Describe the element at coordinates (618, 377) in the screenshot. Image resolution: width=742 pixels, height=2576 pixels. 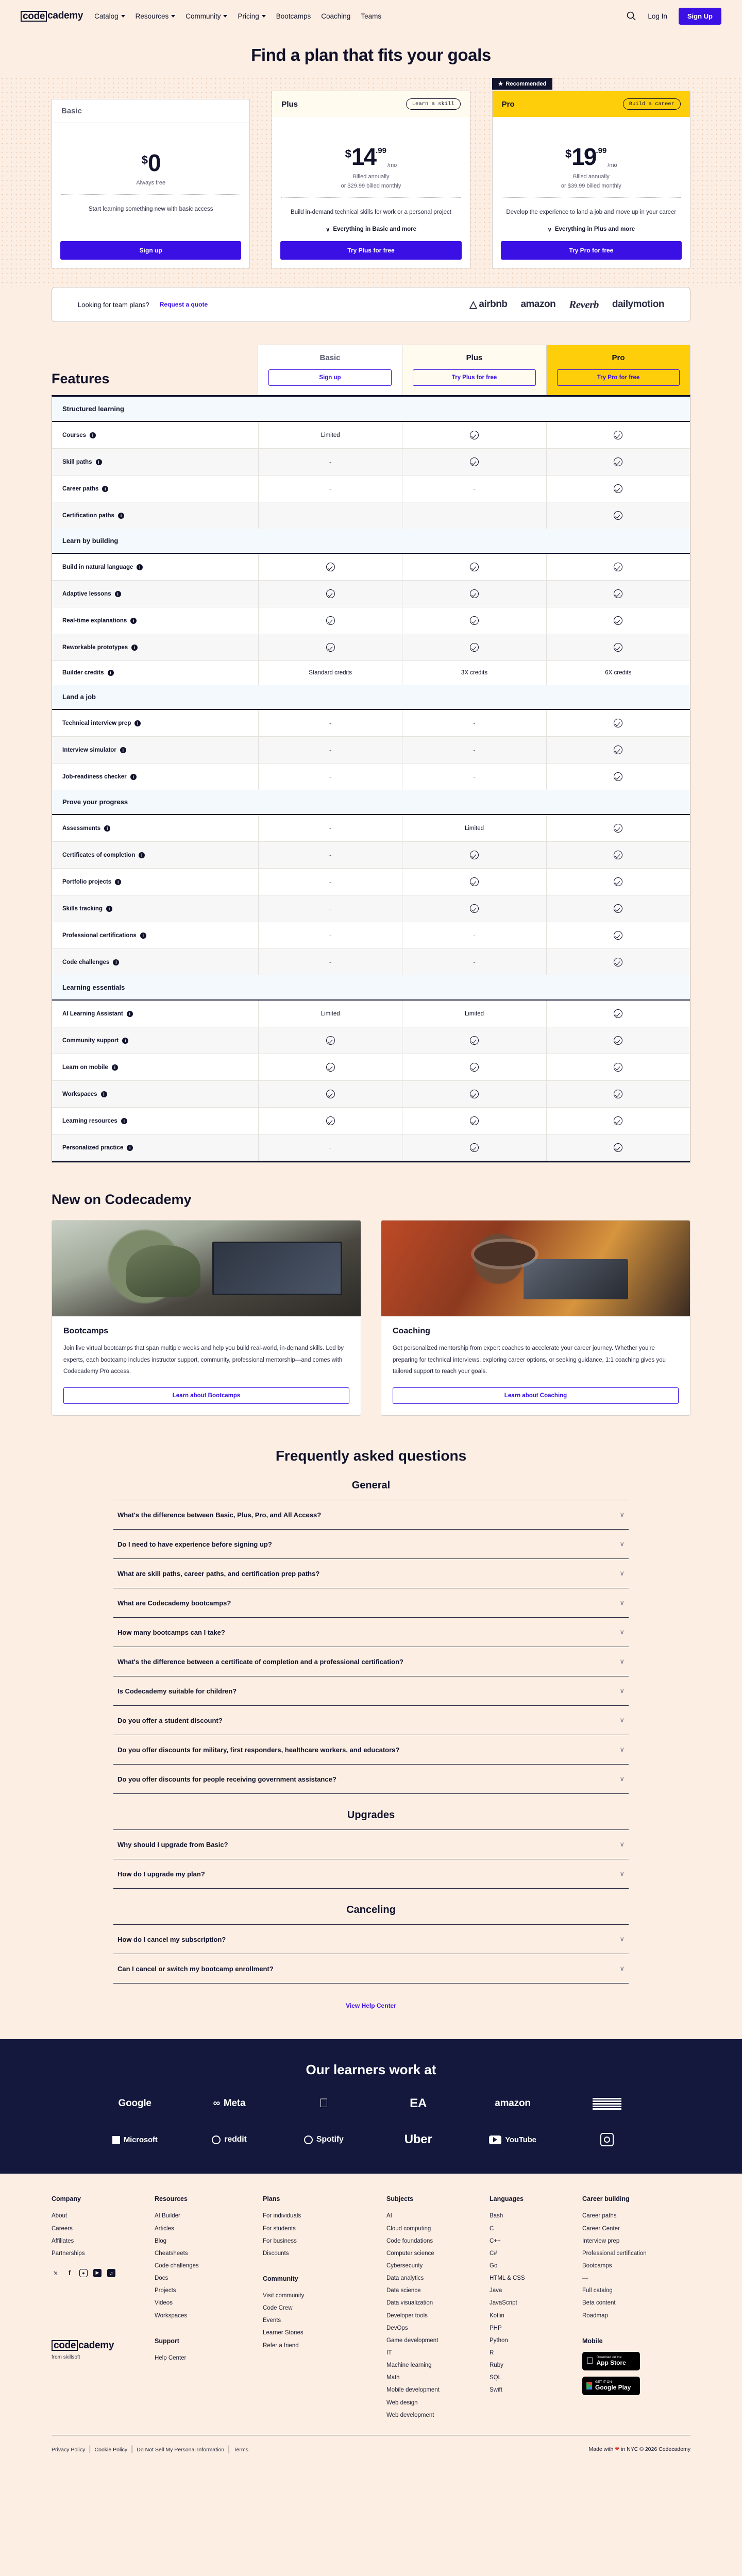
I see `feature-pro-cta: Try Pro for free` at that location.